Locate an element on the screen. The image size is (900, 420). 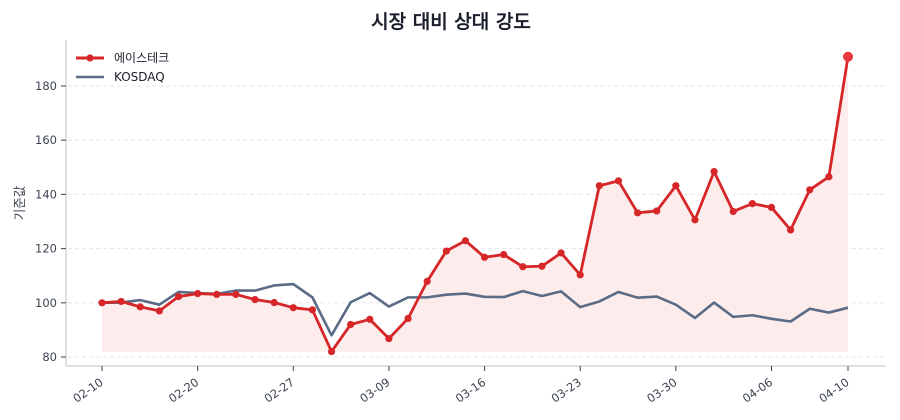
highlight-point-marker is located at coordinates (848, 56).